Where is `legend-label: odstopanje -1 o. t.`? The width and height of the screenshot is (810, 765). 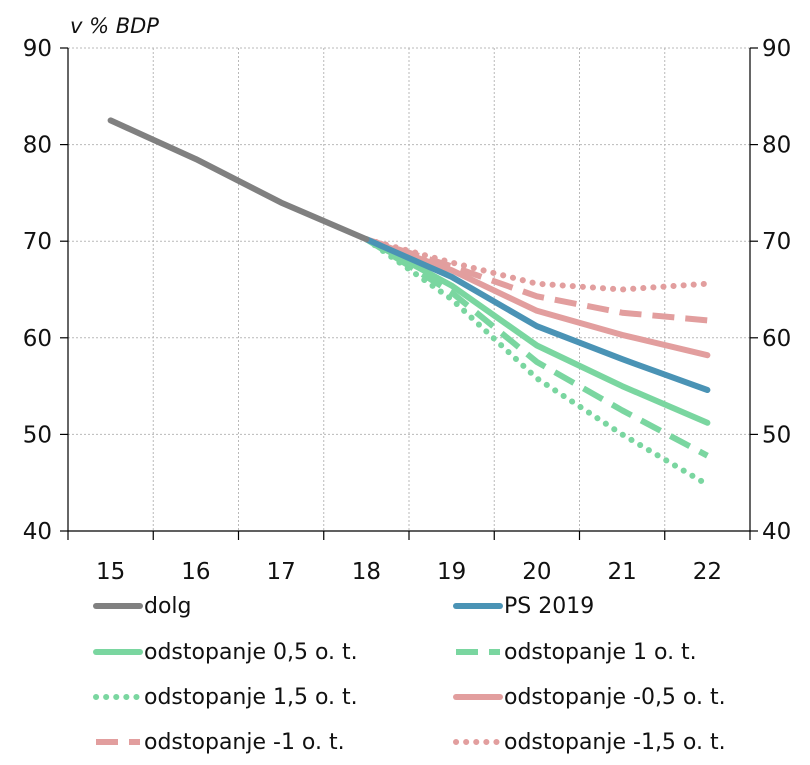
legend-label: odstopanje -1 o. t. is located at coordinates (244, 742).